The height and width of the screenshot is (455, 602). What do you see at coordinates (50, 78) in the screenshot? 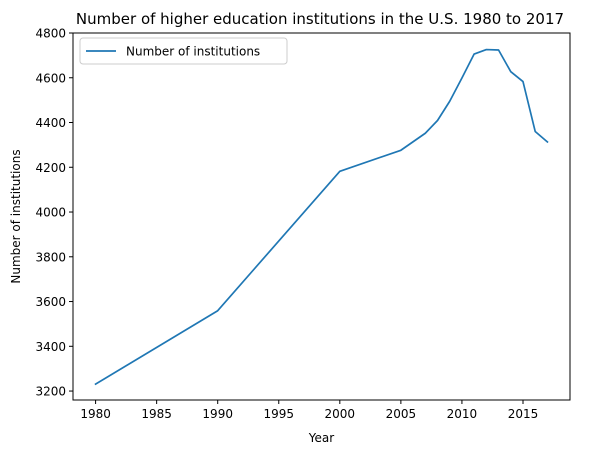
I see `y-tick-label: 4600` at bounding box center [50, 78].